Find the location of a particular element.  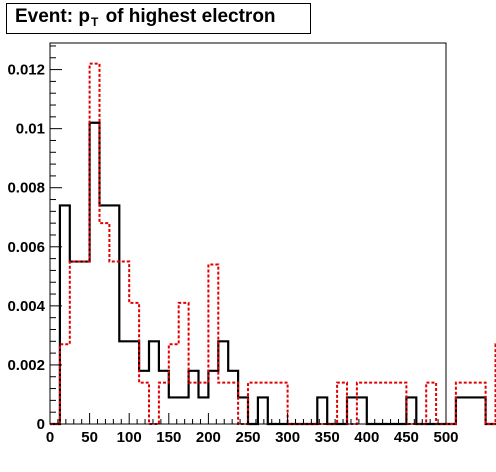

y-tick-label: 0.012 is located at coordinates (26, 70).